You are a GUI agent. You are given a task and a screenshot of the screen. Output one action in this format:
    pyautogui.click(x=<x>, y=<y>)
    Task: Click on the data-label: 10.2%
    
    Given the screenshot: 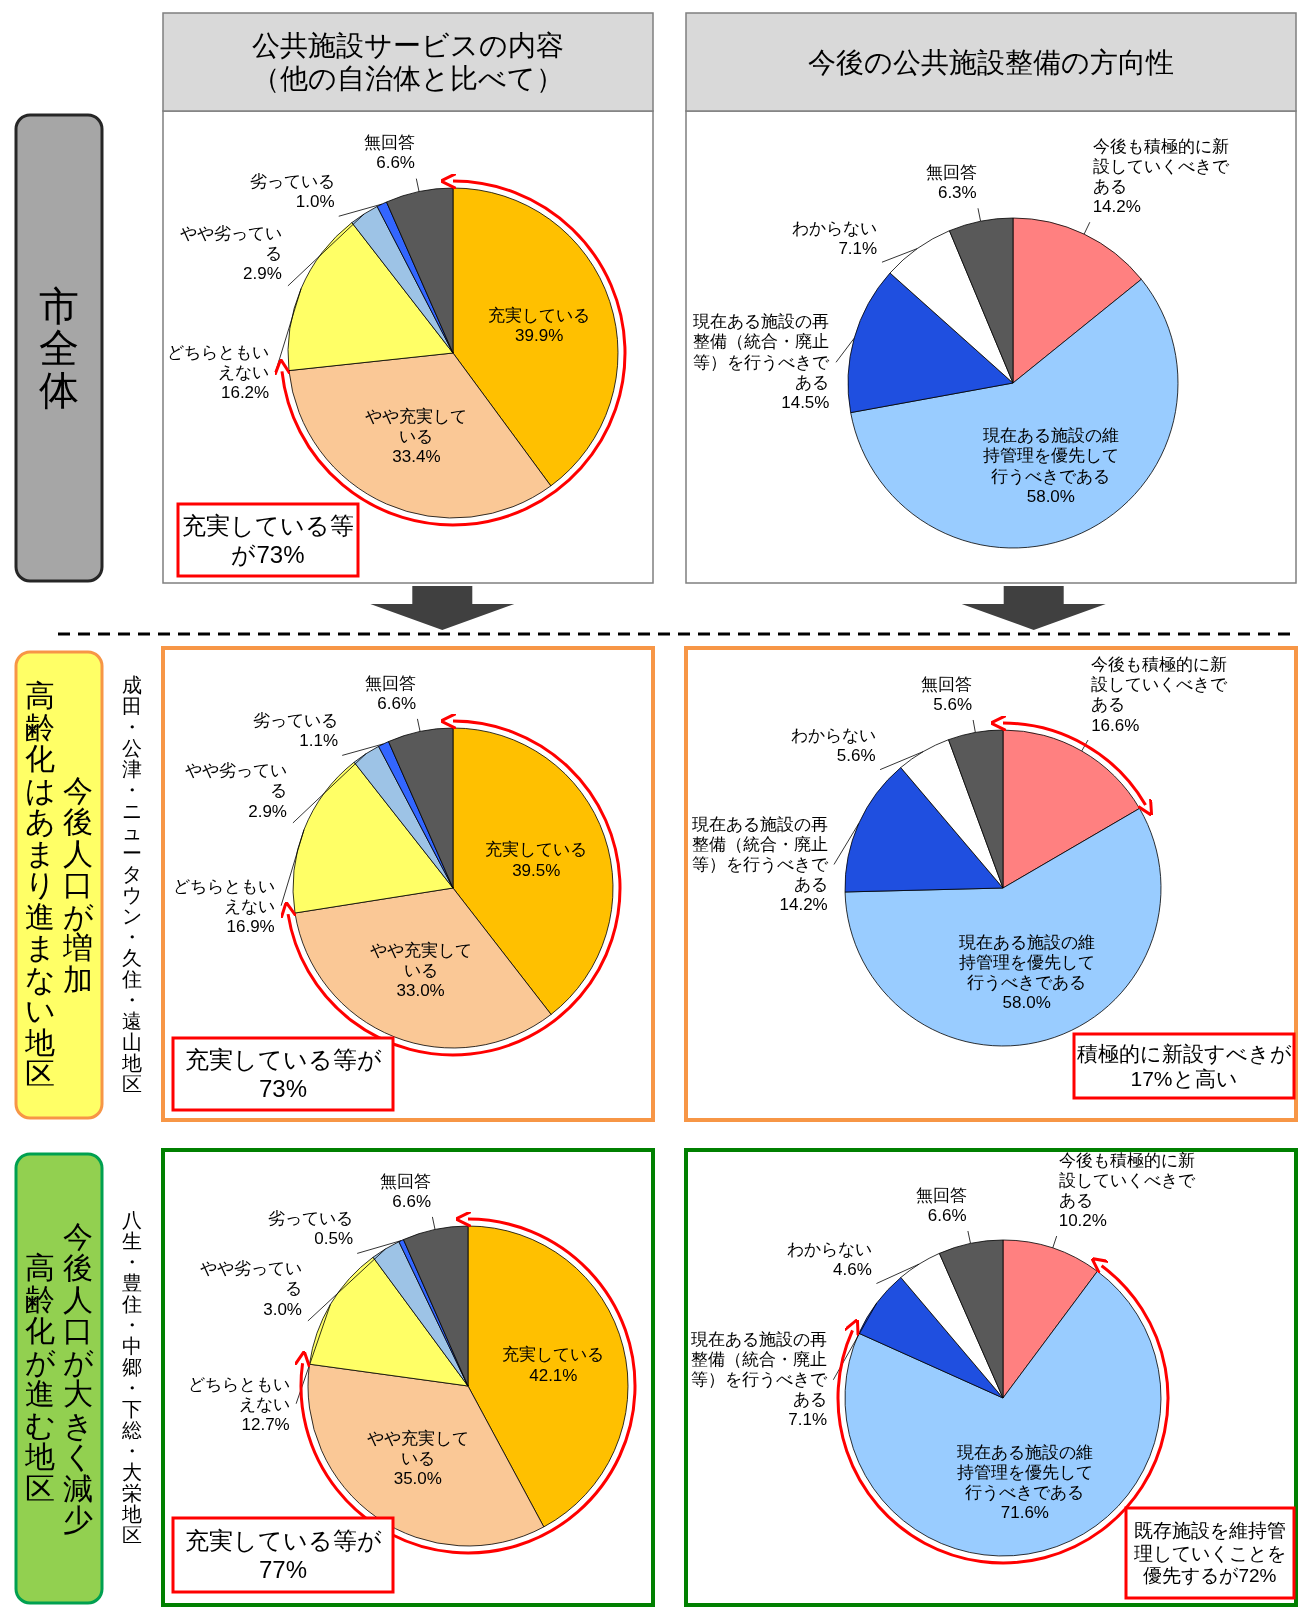 What is the action you would take?
    pyautogui.click(x=1082, y=1221)
    